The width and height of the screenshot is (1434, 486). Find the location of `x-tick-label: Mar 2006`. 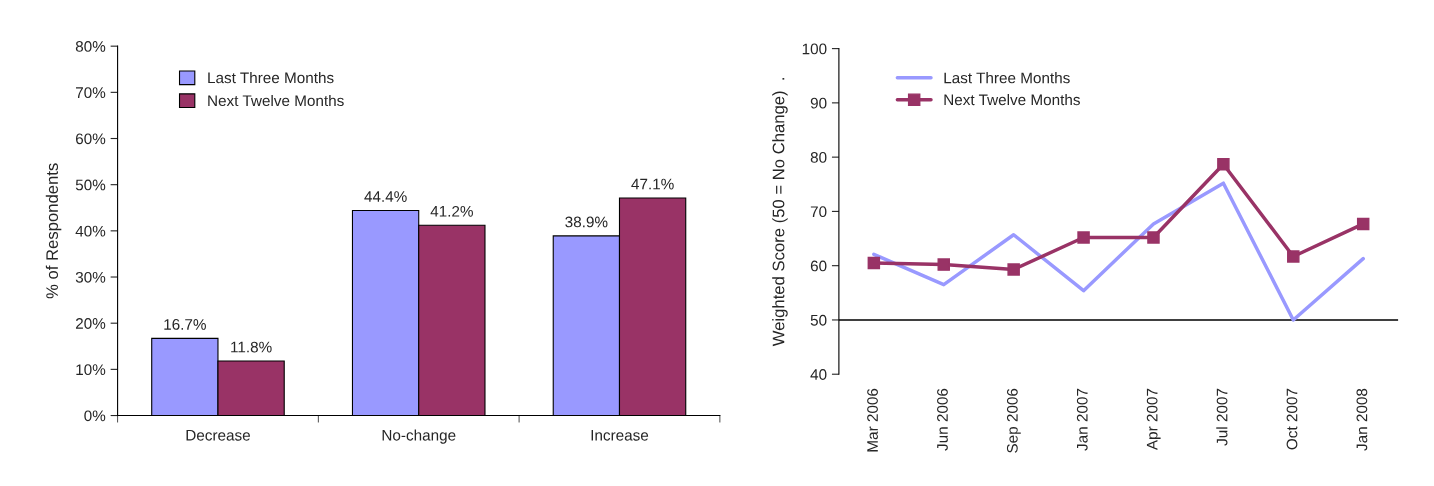

x-tick-label: Mar 2006 is located at coordinates (872, 420).